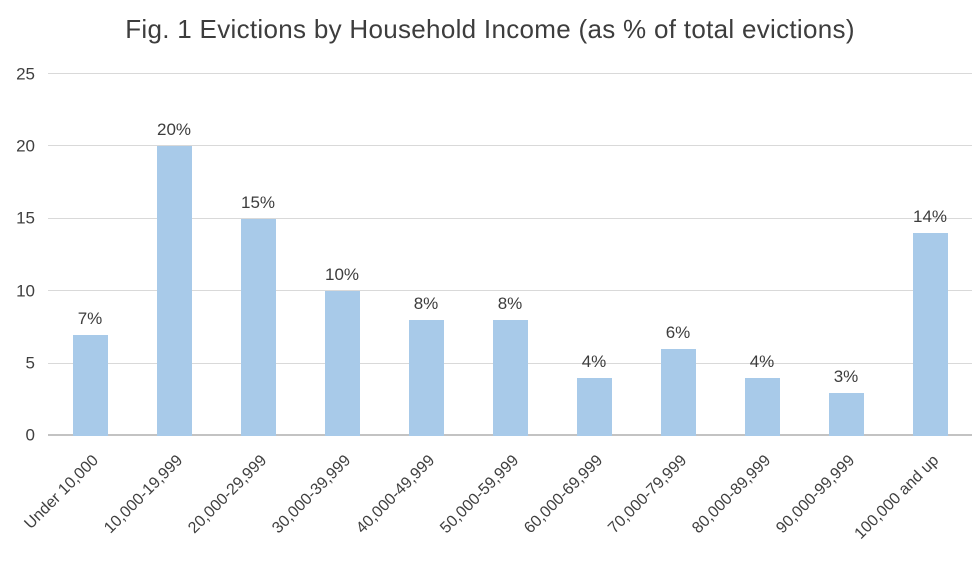 The image size is (980, 565). What do you see at coordinates (494, 290) in the screenshot?
I see `gridline-10: 10` at bounding box center [494, 290].